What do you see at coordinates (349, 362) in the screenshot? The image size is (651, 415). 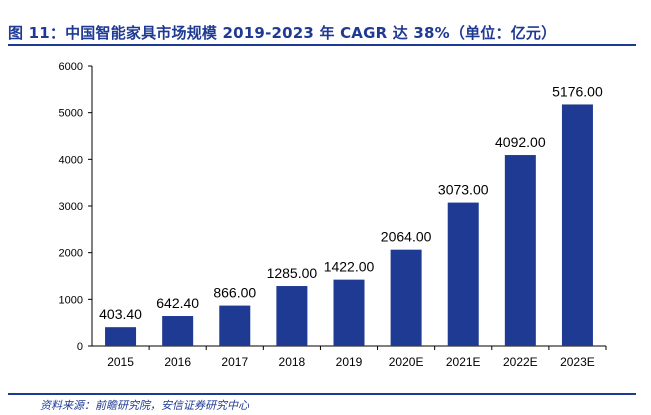 I see `x-tick-label: 2019` at bounding box center [349, 362].